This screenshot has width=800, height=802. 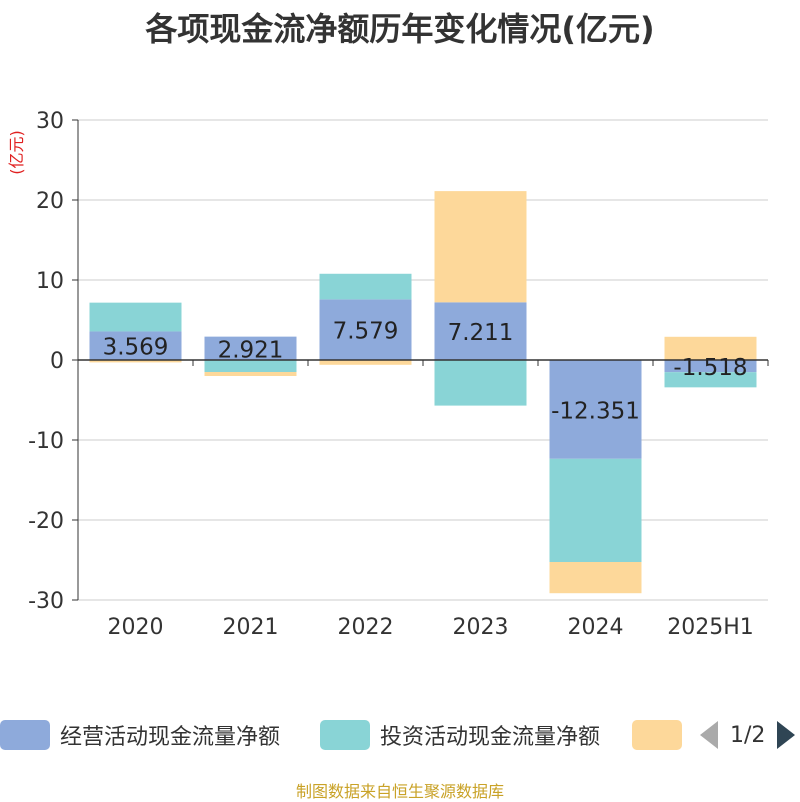 I want to click on y-tick-label: -20, so click(x=46, y=521).